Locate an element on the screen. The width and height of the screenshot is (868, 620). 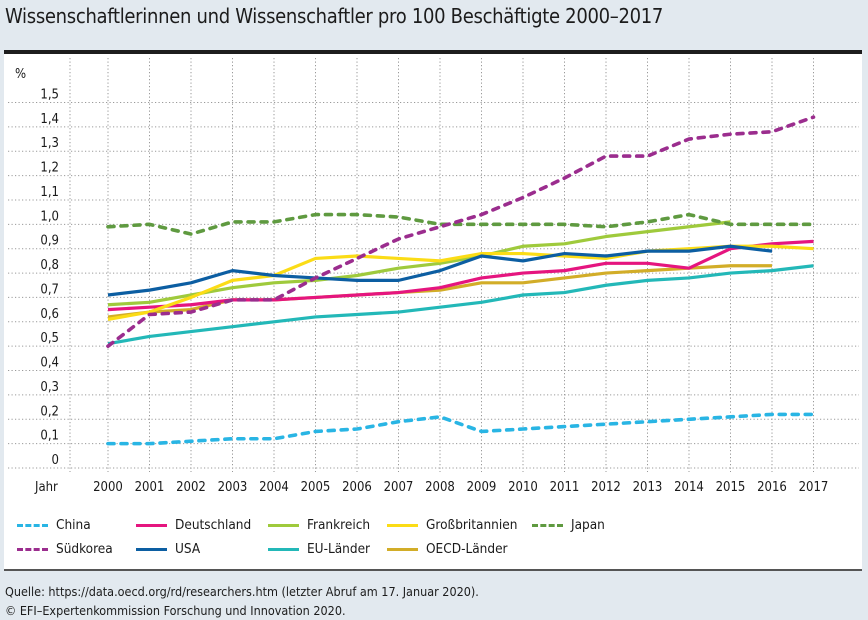
y-tick-label: 1,2 is located at coordinates (49, 168).